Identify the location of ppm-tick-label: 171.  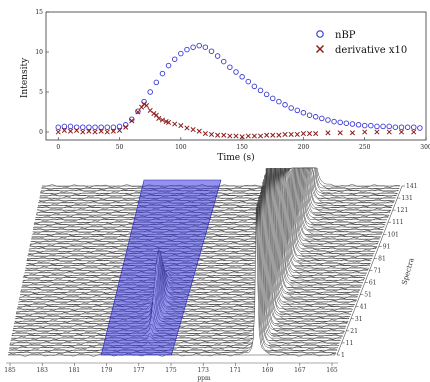
(235, 370).